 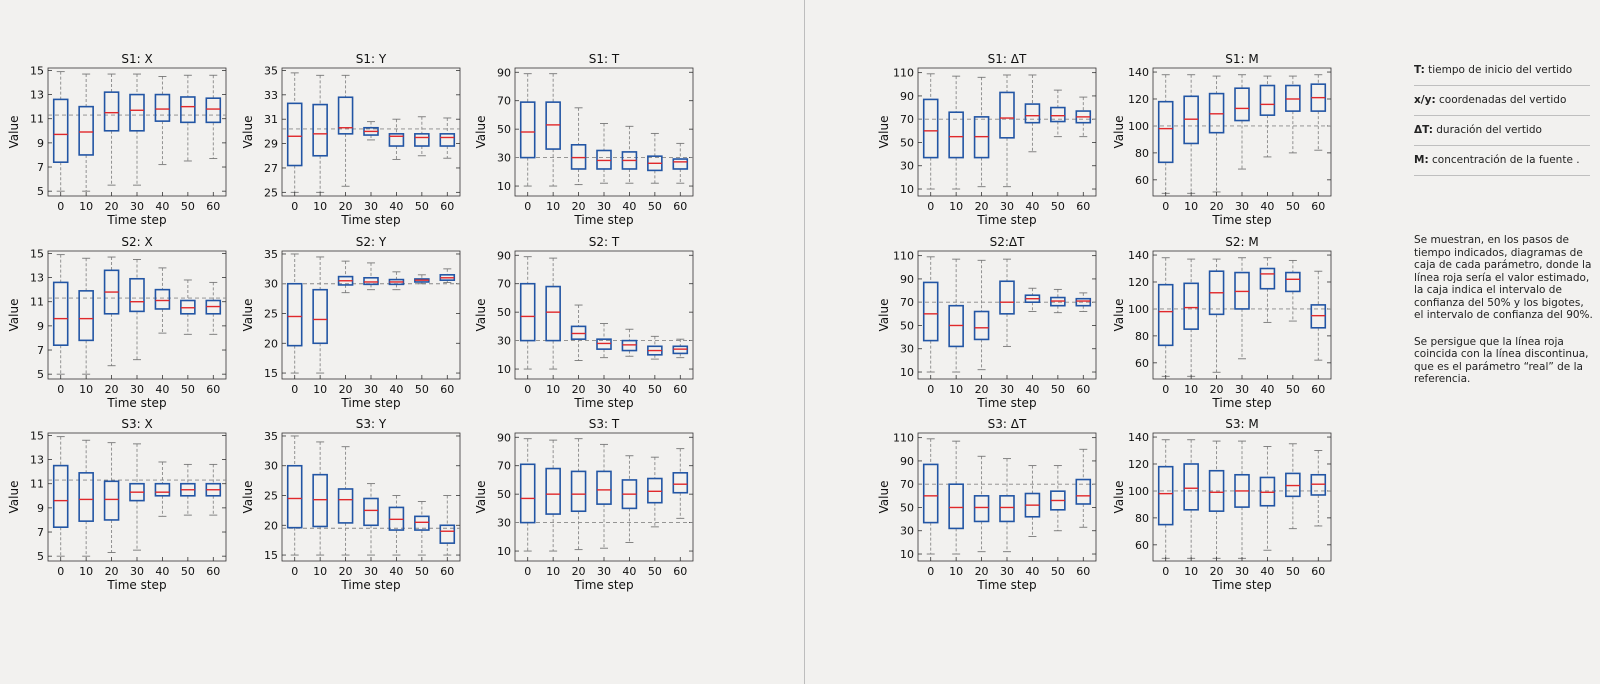 What do you see at coordinates (136, 220) in the screenshot?
I see `x-axis-label: Time step` at bounding box center [136, 220].